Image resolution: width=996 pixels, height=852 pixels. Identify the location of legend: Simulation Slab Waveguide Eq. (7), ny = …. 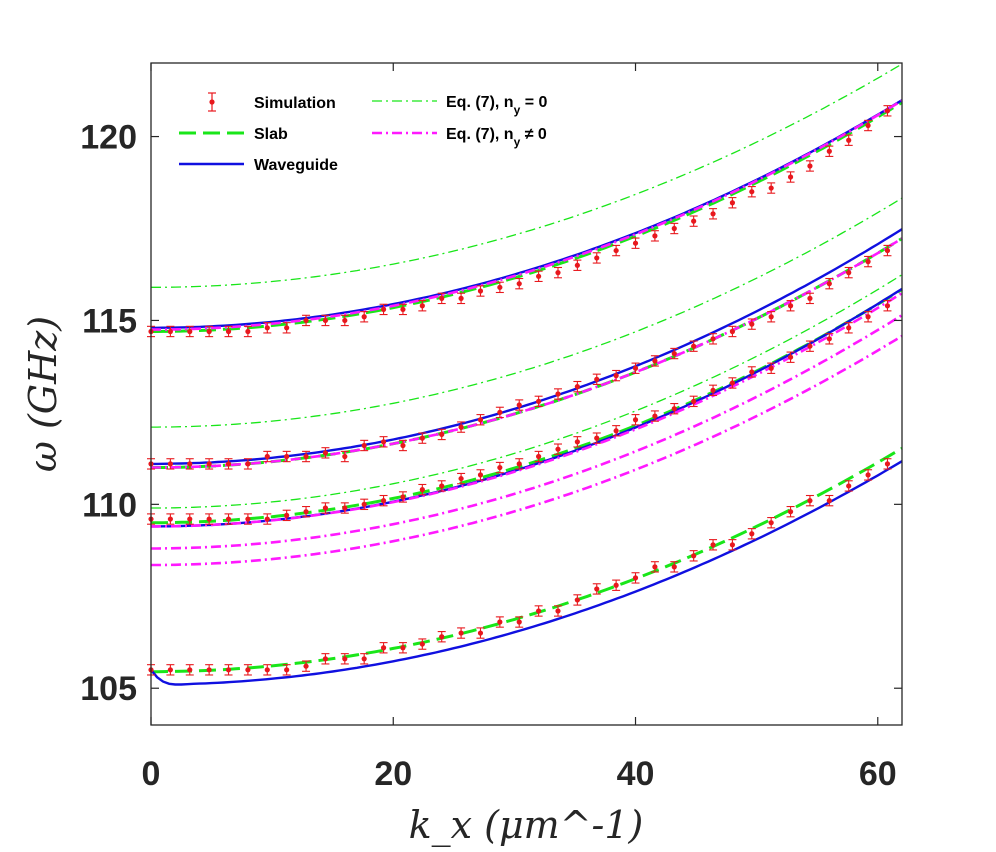
(363, 133).